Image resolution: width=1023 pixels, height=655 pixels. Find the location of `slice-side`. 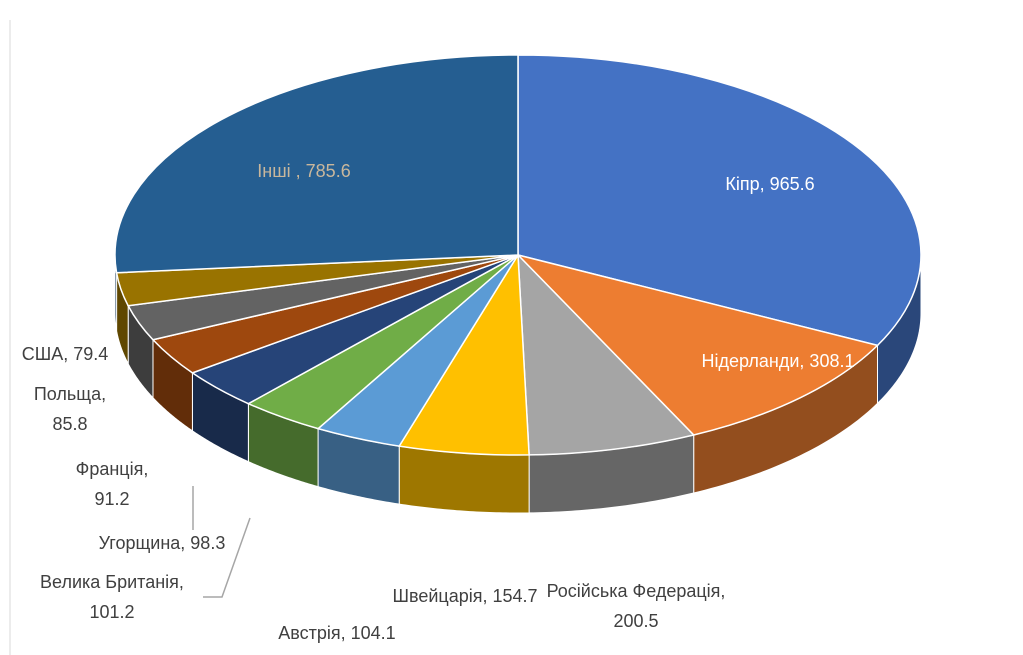

slice-side is located at coordinates (464, 479).